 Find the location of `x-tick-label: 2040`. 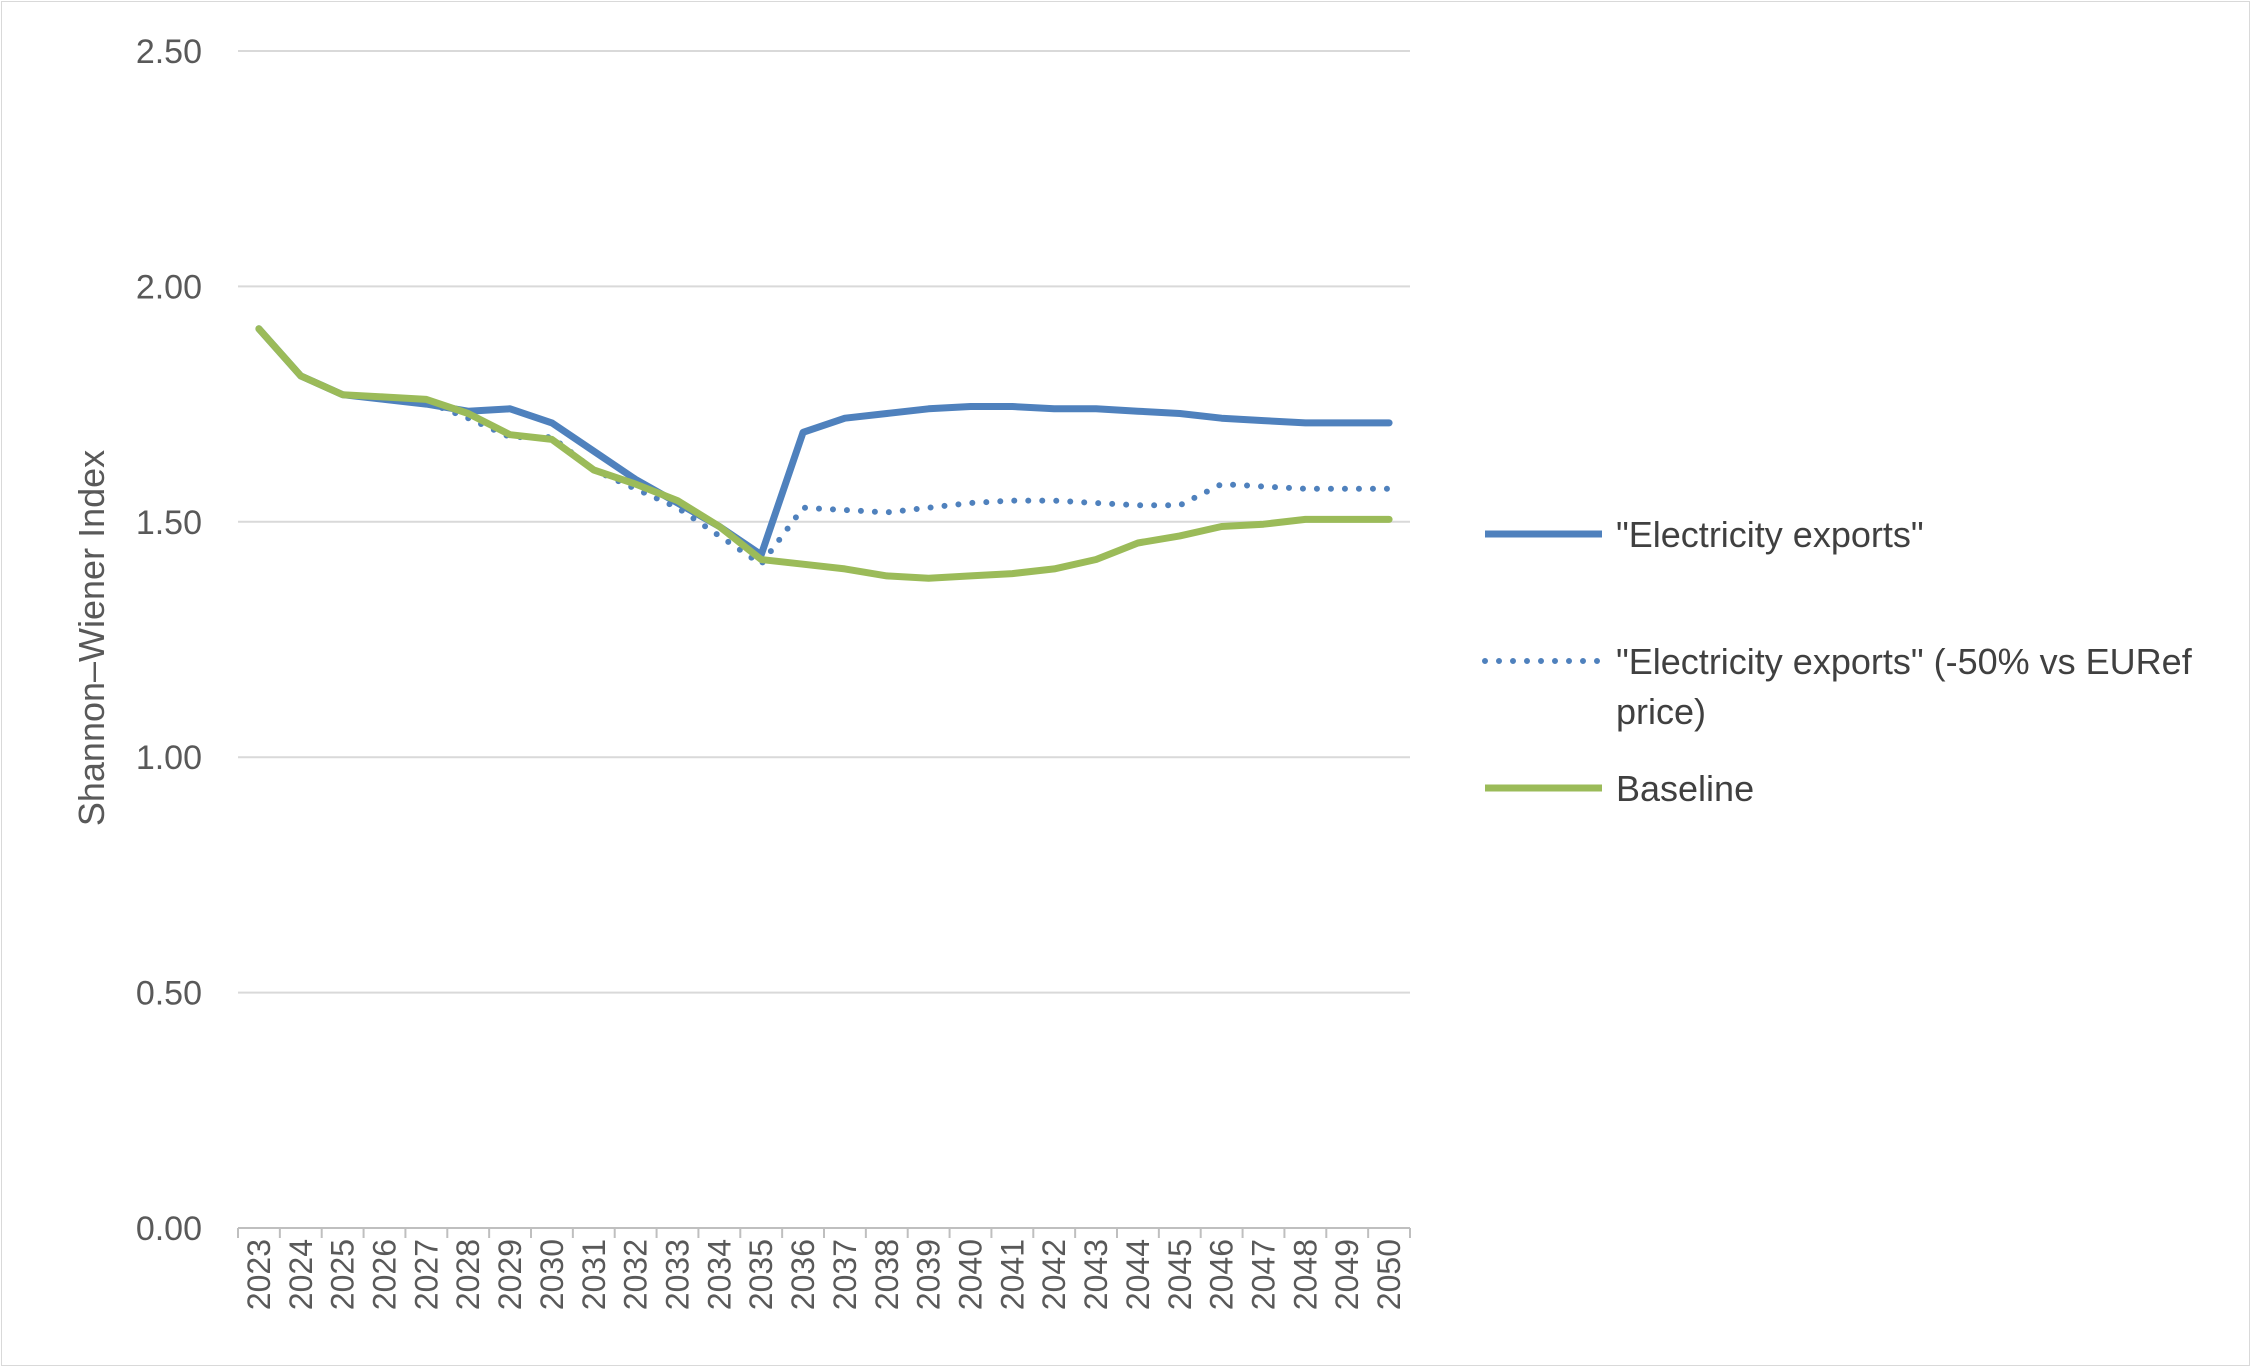

x-tick-label: 2040 is located at coordinates (971, 1274).